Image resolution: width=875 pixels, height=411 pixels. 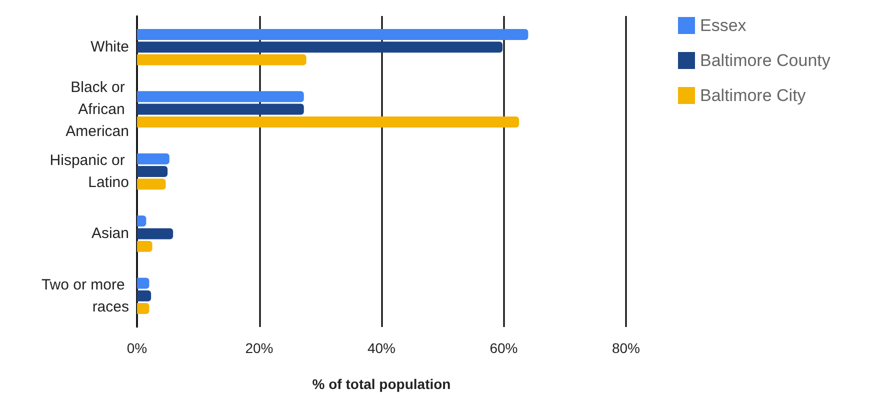 What do you see at coordinates (381, 384) in the screenshot?
I see `x-axis-title: % of total population` at bounding box center [381, 384].